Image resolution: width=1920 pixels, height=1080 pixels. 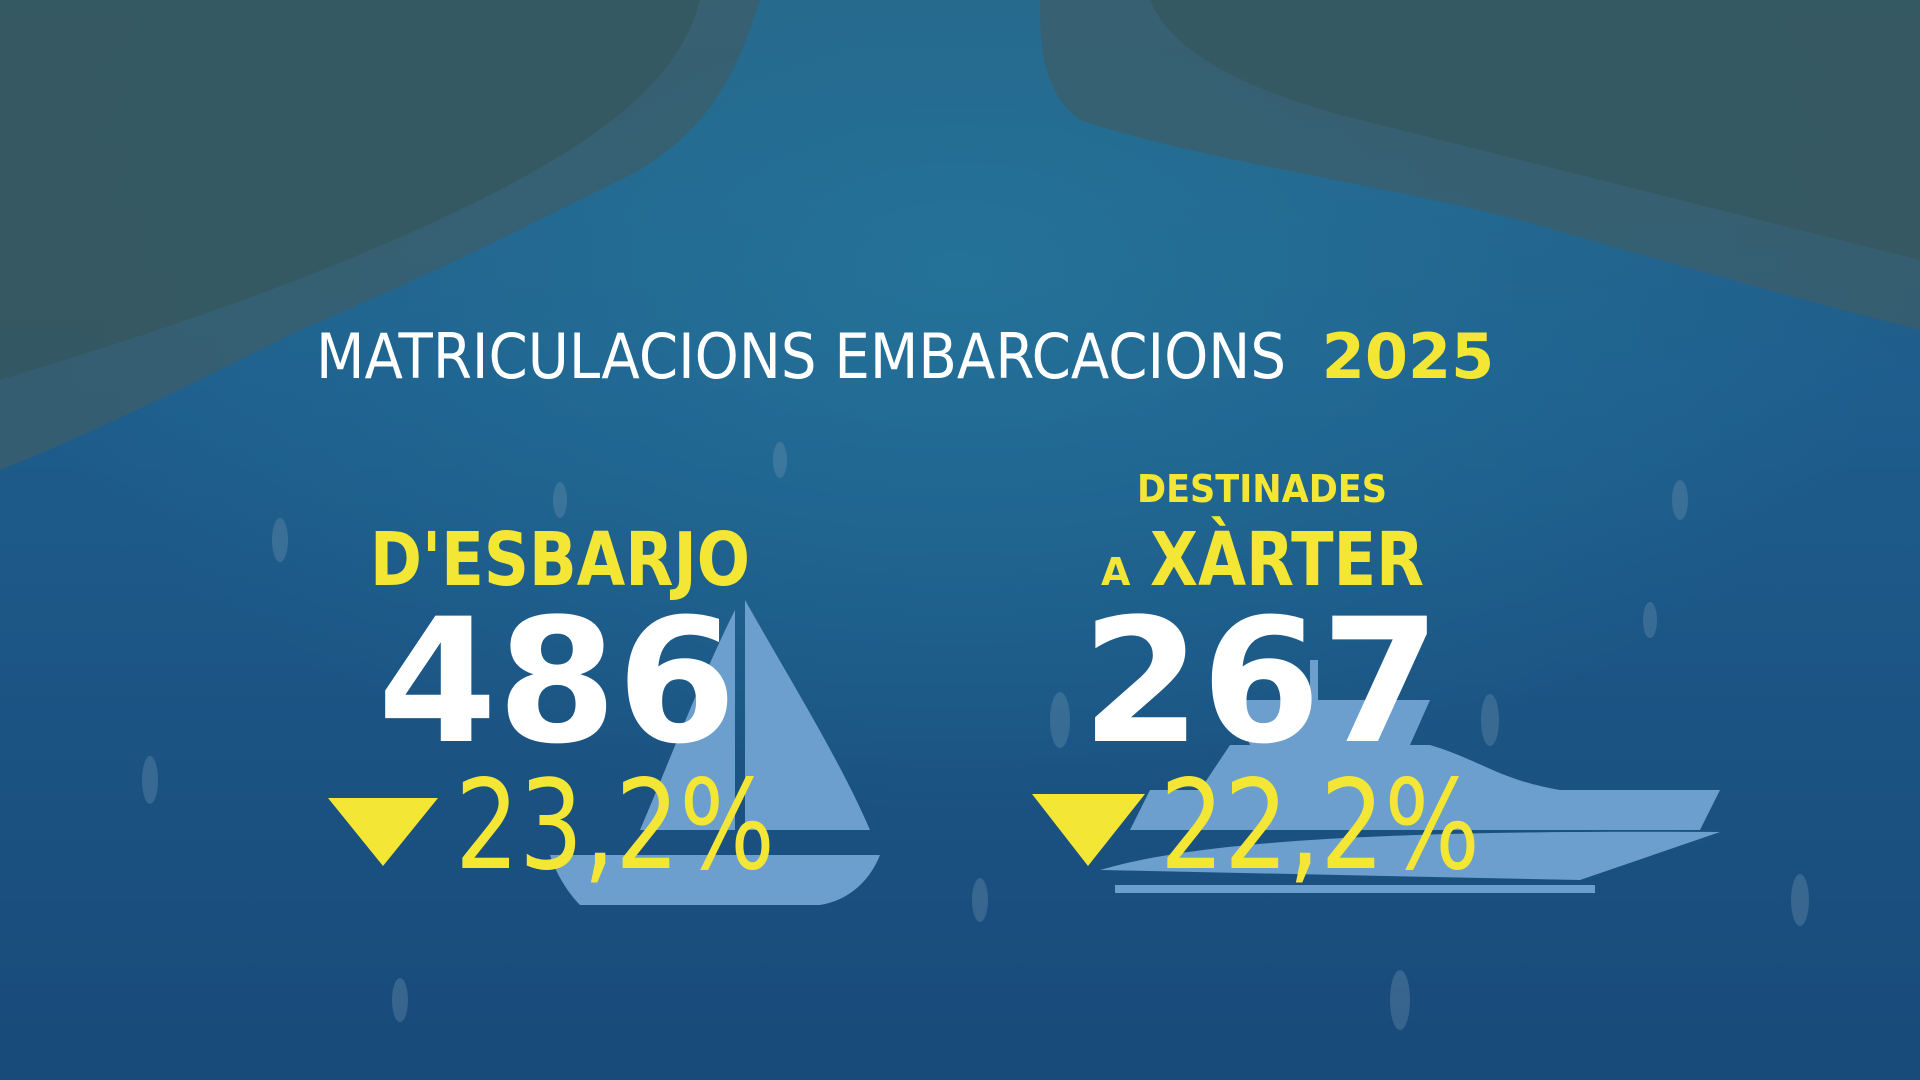 What do you see at coordinates (801, 356) in the screenshot?
I see `title-text: MATRICULACIONS EMBARCACIONS` at bounding box center [801, 356].